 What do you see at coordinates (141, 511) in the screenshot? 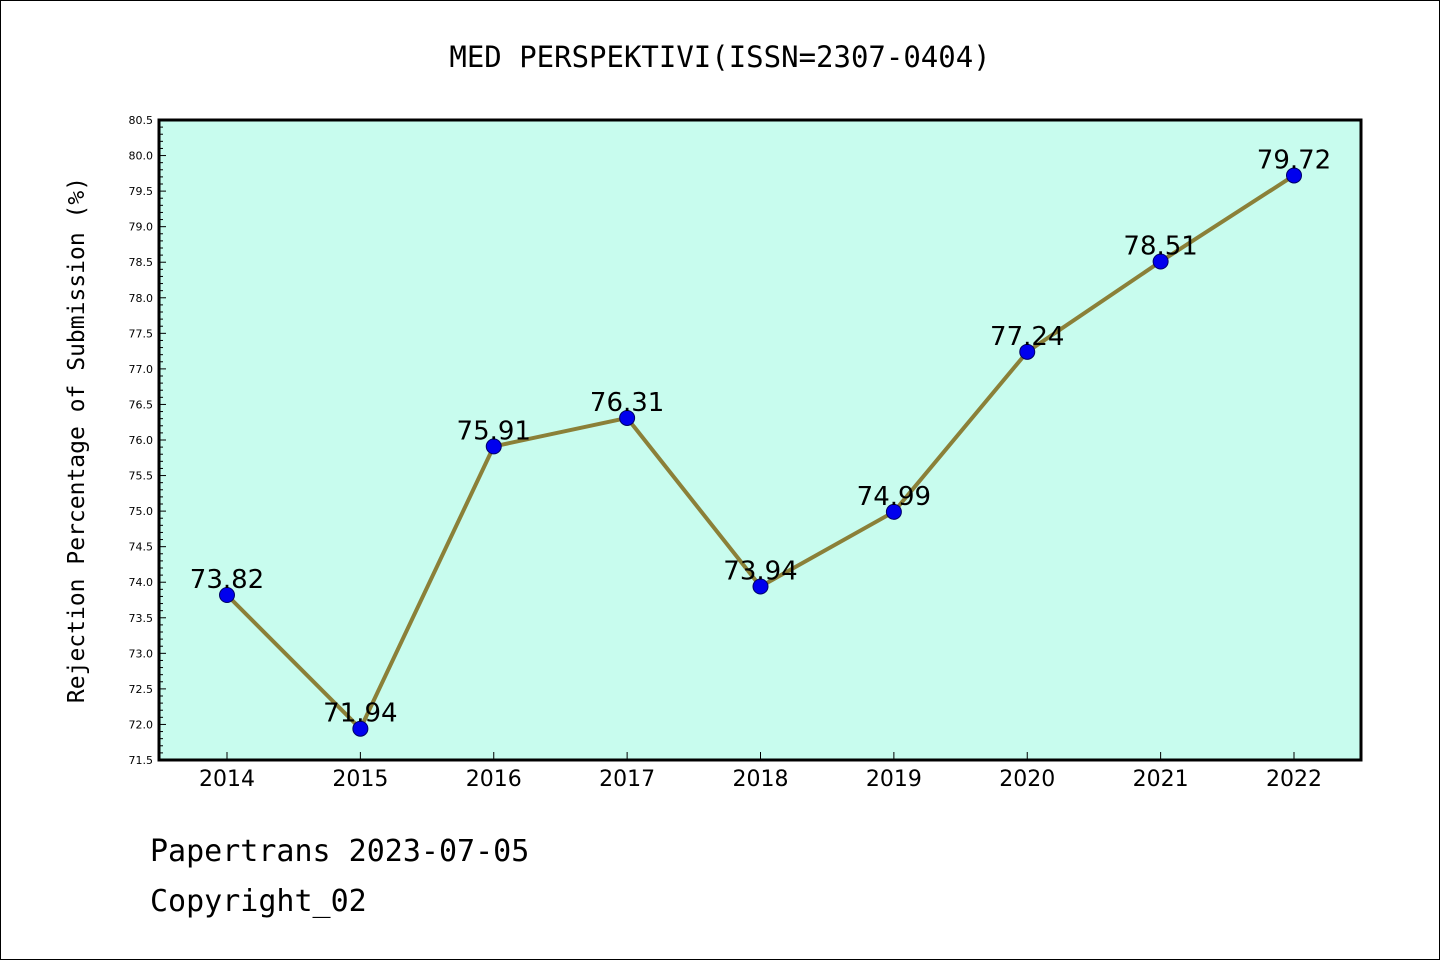
I see `y-tick-label: 75.0` at bounding box center [141, 511].